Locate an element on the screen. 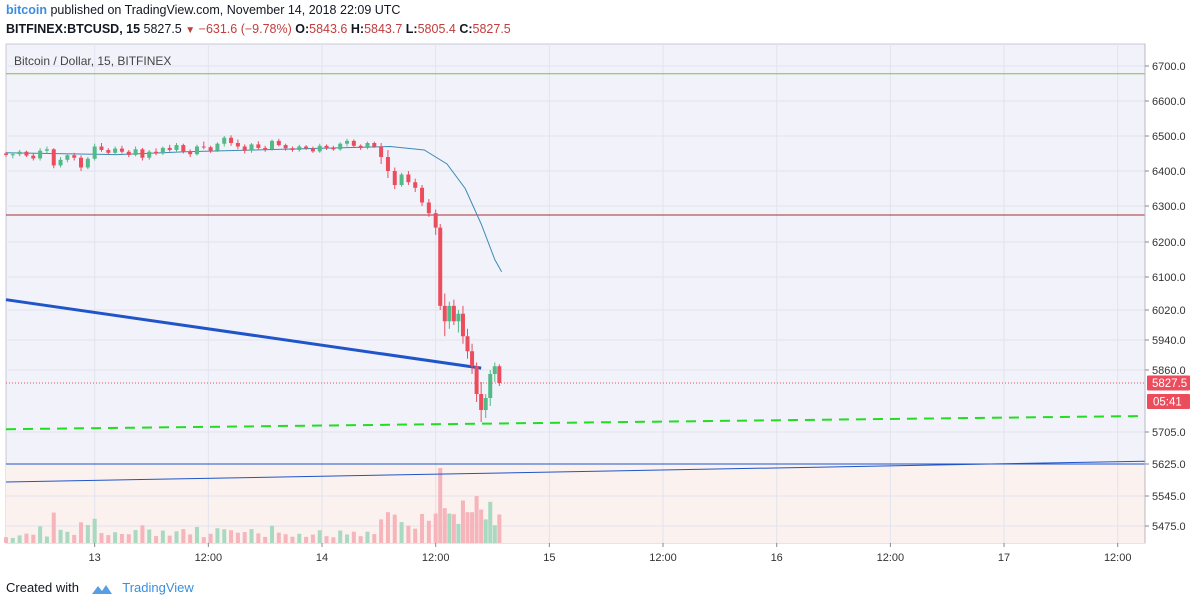 The height and width of the screenshot is (606, 1203). last-price: 5827.5 is located at coordinates (162, 29).